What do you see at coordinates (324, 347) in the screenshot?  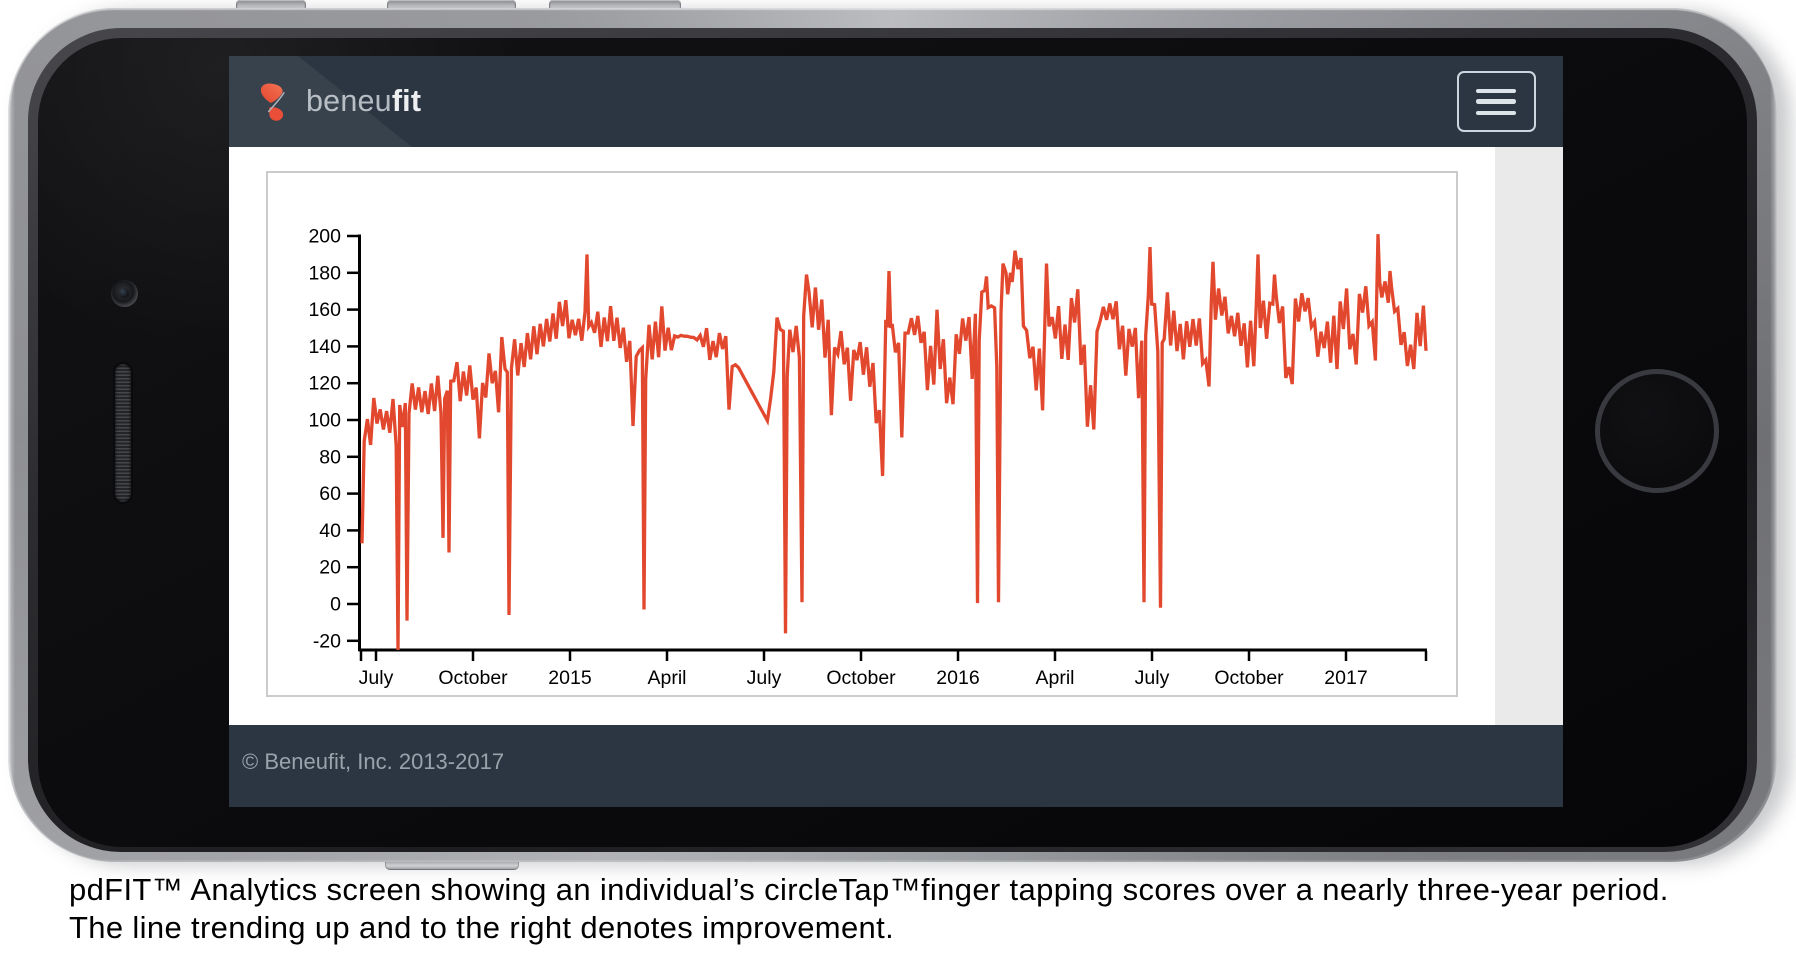 I see `svg-text: 140` at bounding box center [324, 347].